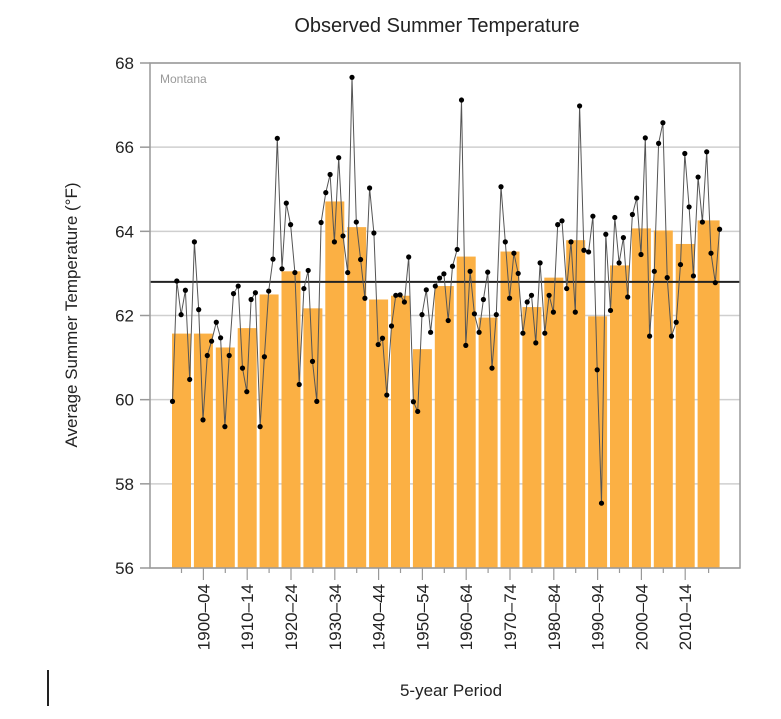 This screenshot has height=719, width=781. Describe the element at coordinates (702, 222) in the screenshot. I see `annual-point-2016` at that location.